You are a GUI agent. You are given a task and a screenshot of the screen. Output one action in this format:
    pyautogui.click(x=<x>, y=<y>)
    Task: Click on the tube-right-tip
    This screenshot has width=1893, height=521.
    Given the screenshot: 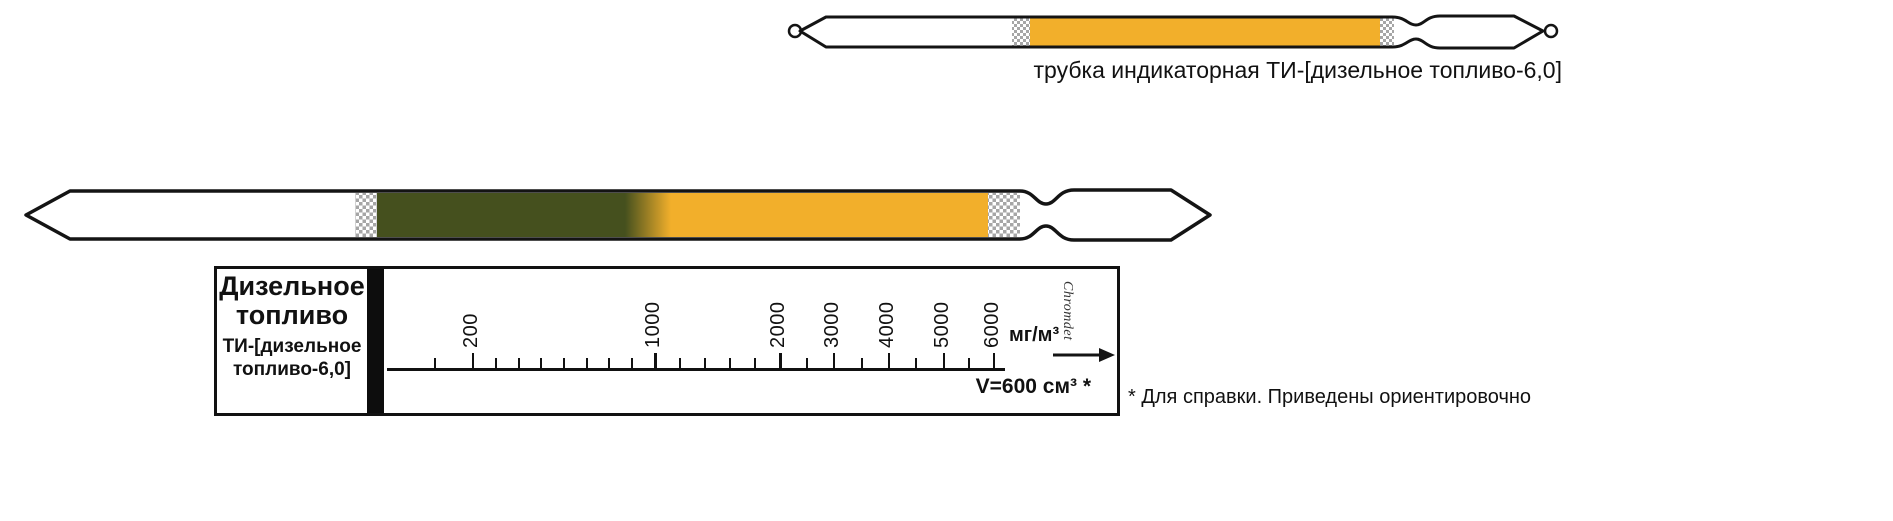 What is the action you would take?
    pyautogui.click(x=1551, y=31)
    